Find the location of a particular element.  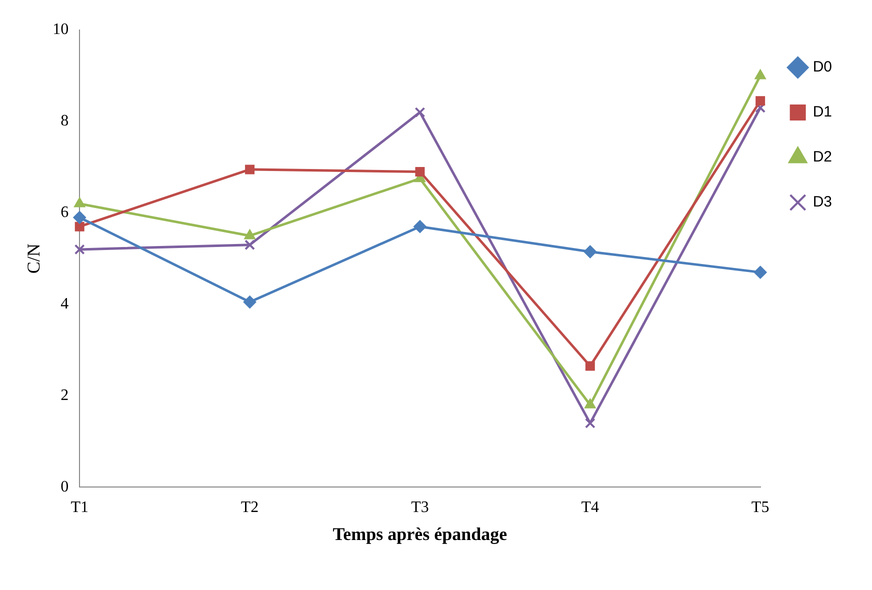

x-tick-label: T3 is located at coordinates (420, 507).